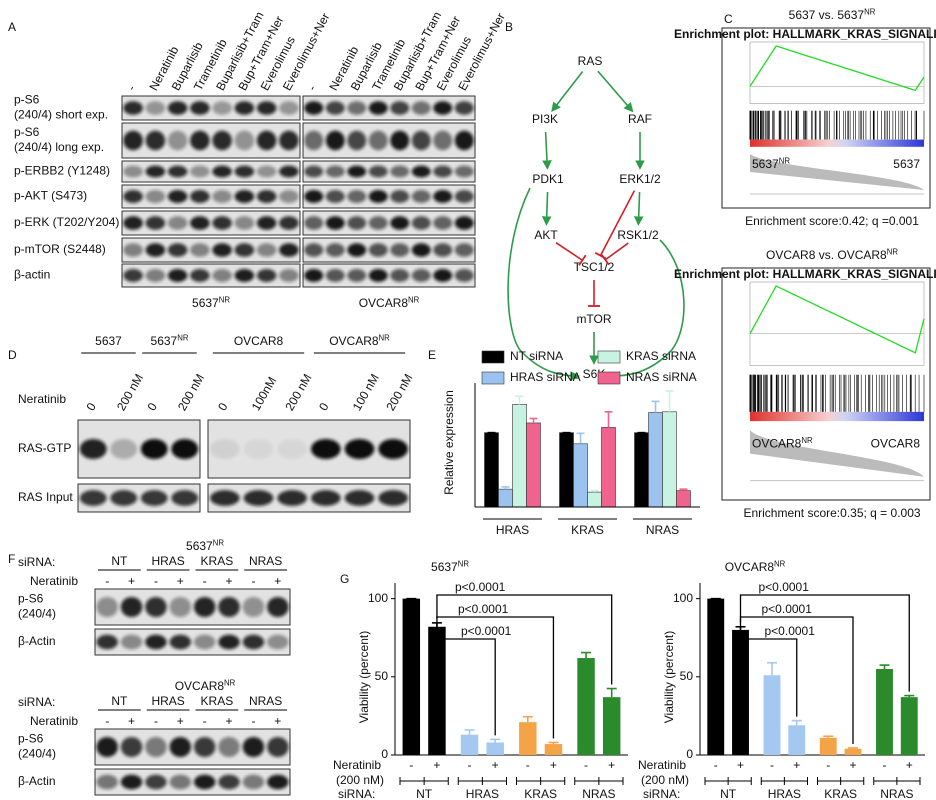 The height and width of the screenshot is (800, 936). Describe the element at coordinates (156, 721) in the screenshot. I see `sign-label: -` at that location.